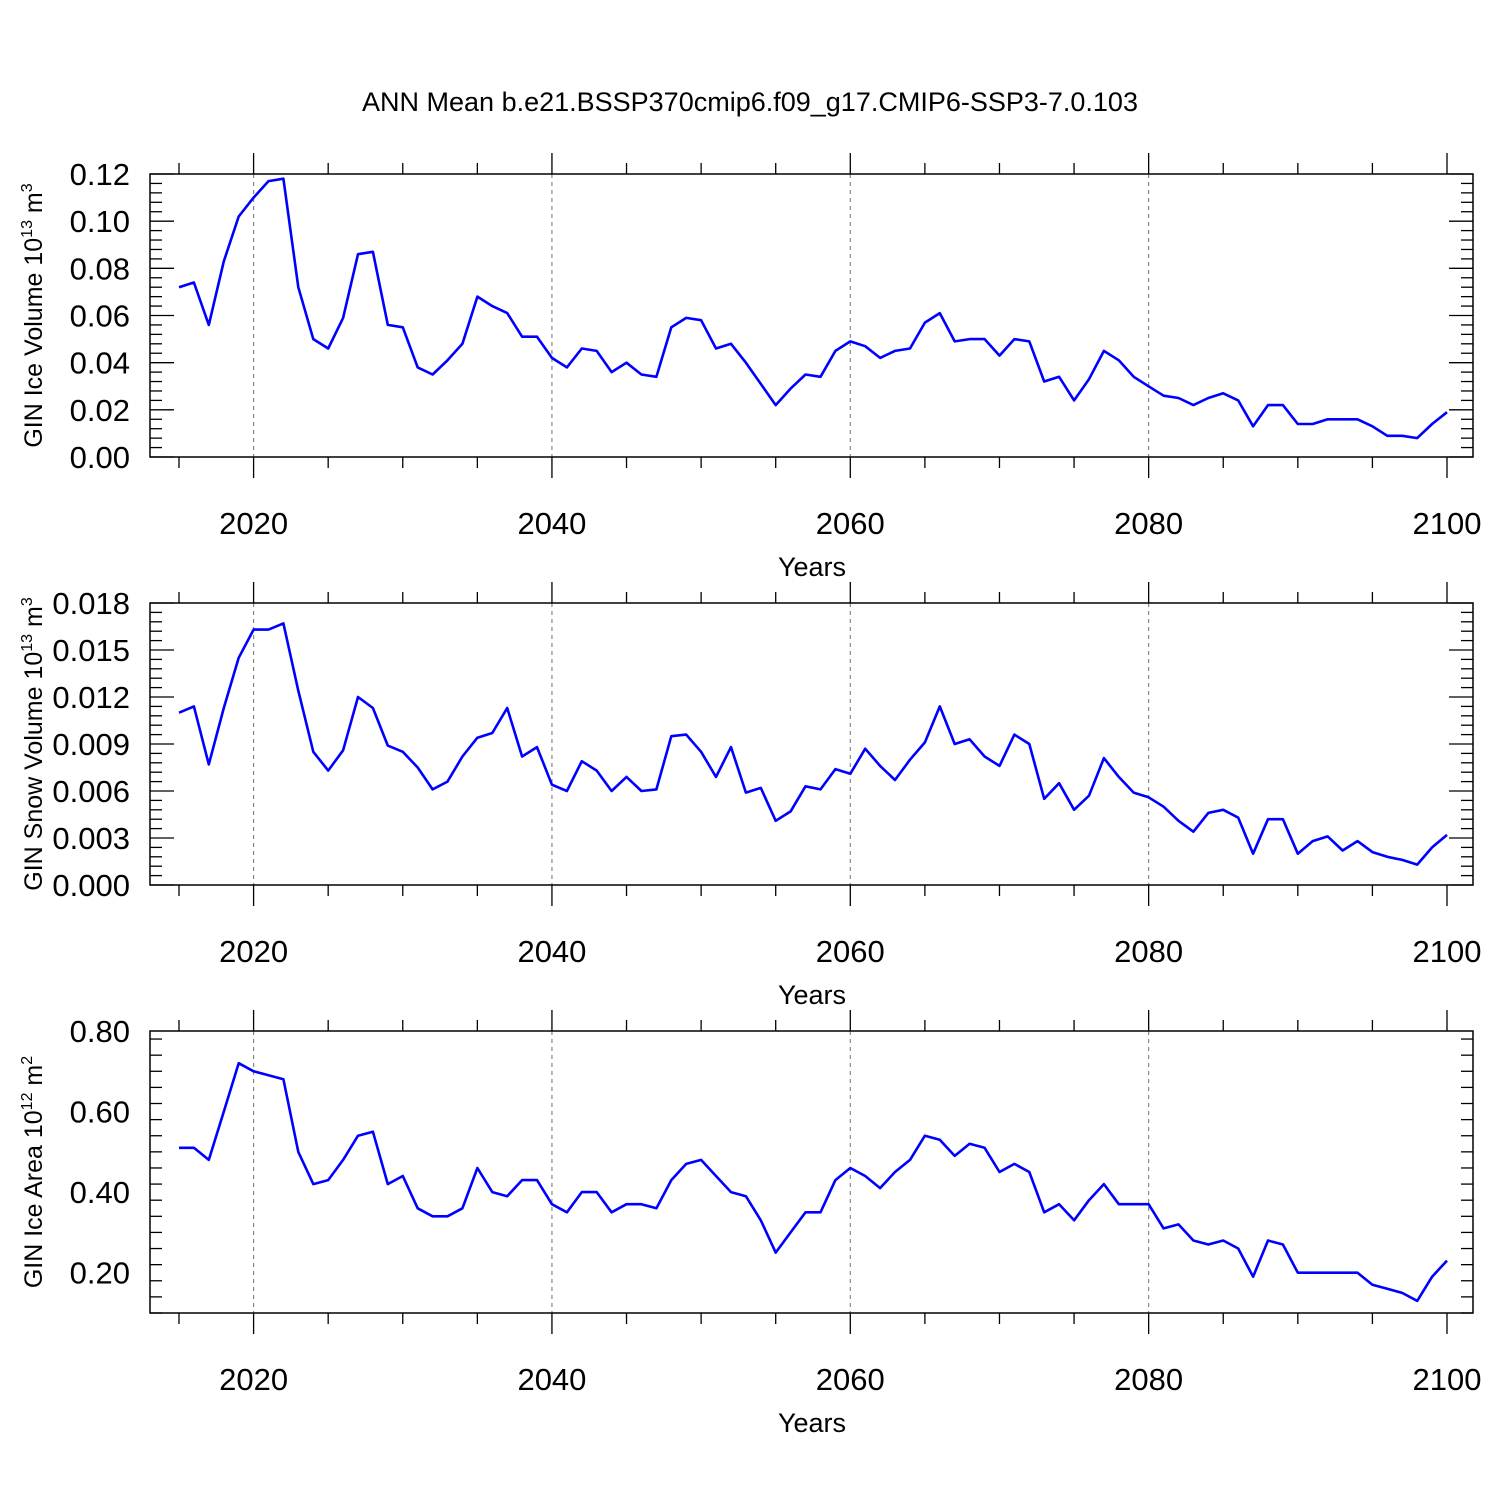  Describe the element at coordinates (100, 363) in the screenshot. I see `y-tick-label: 0.04` at that location.